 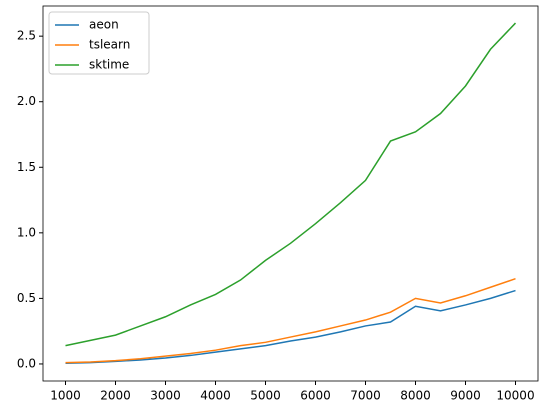 I want to click on legend-label: aeon, so click(x=104, y=25).